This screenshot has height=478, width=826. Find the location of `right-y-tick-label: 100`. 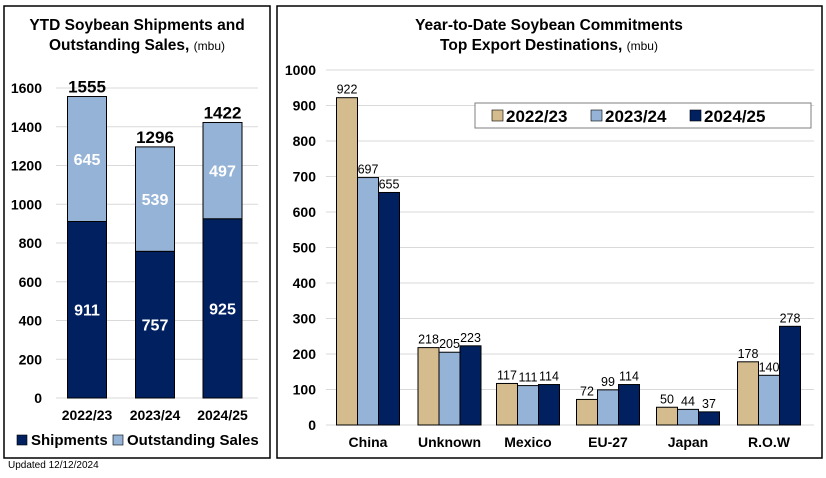

right-y-tick-label: 100 is located at coordinates (305, 390).